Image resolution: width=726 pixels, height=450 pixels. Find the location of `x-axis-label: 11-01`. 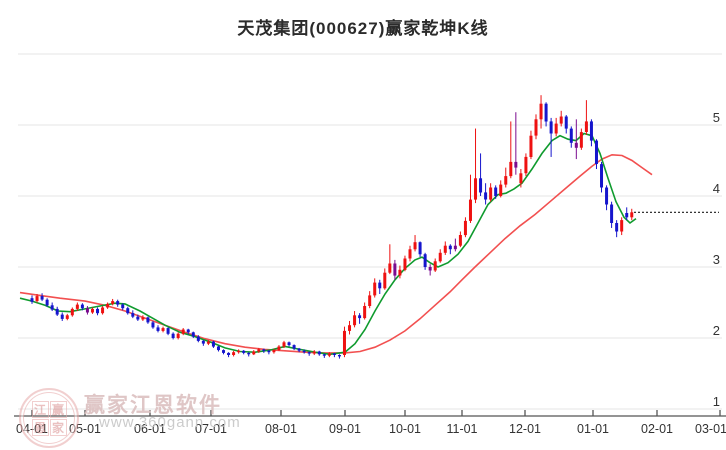

x-axis-label: 11-01 is located at coordinates (461, 429).